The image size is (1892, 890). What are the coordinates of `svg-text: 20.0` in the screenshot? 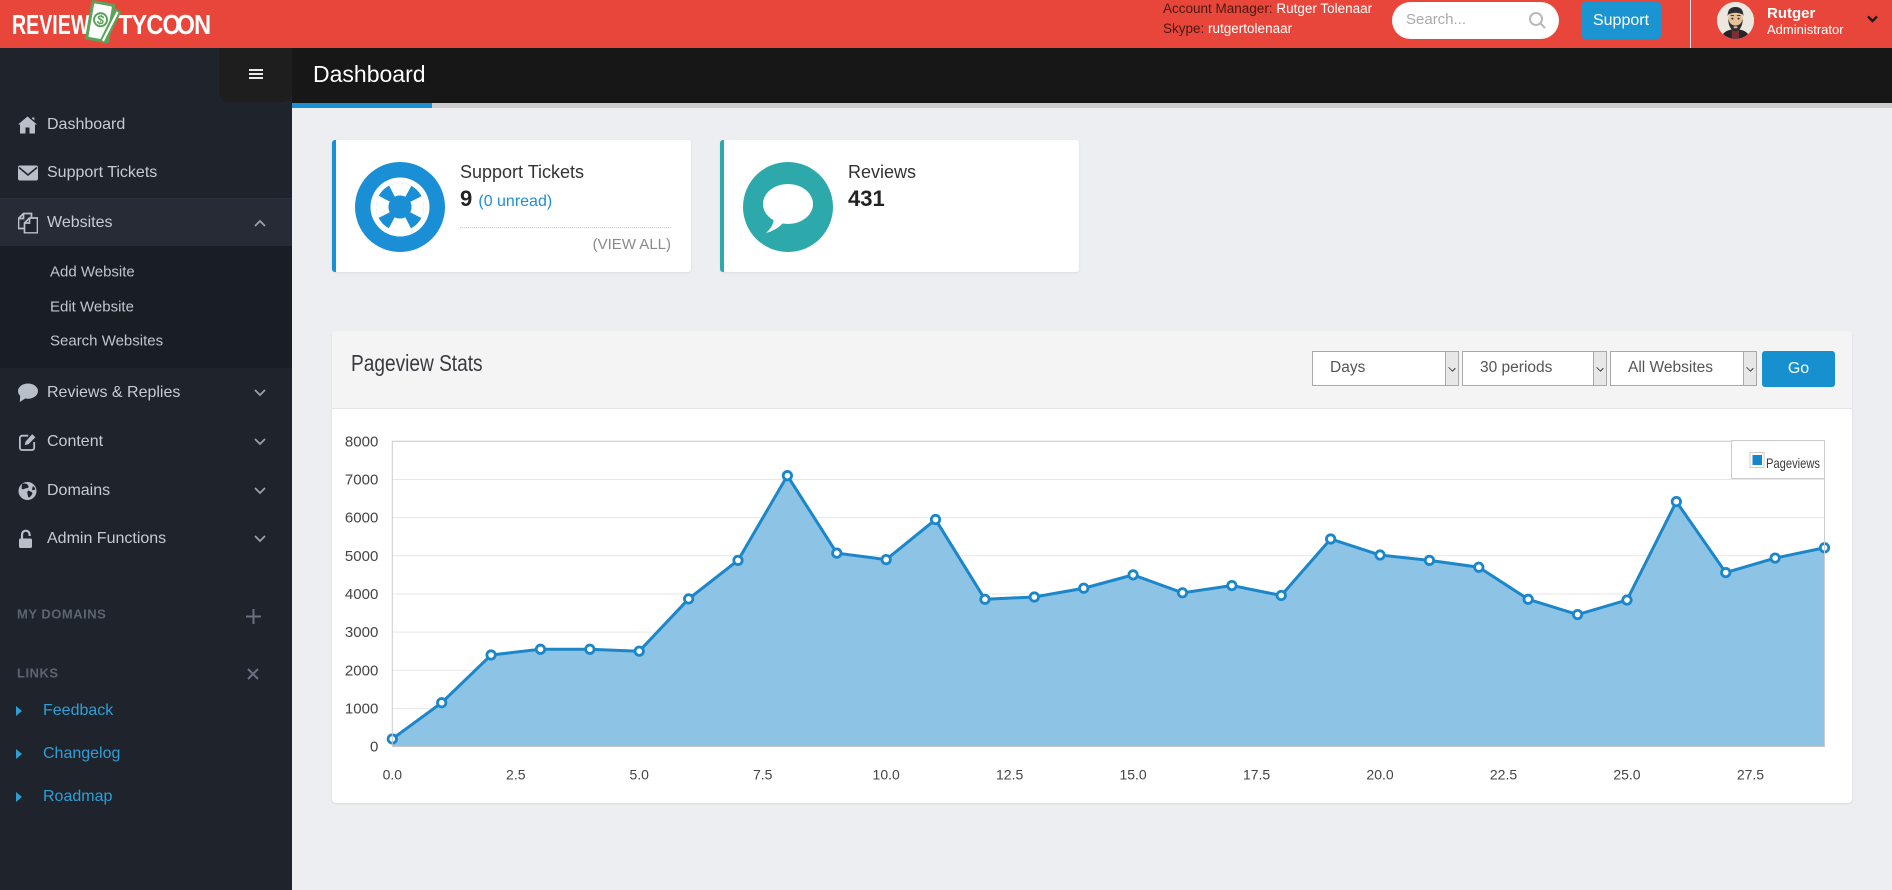 It's located at (1379, 775).